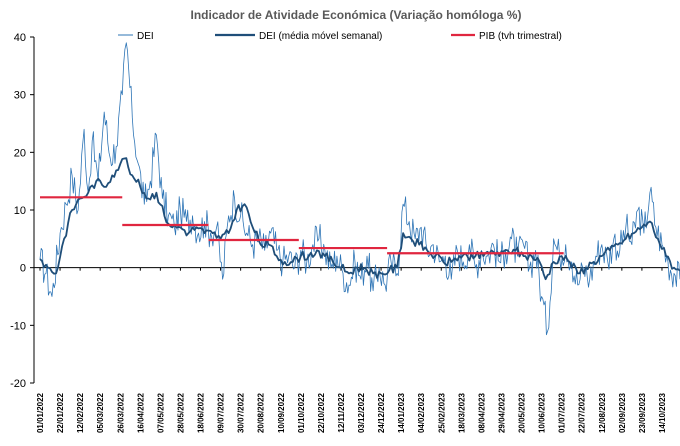  What do you see at coordinates (140, 412) in the screenshot?
I see `x-tick-label: 16/04/2022` at bounding box center [140, 412].